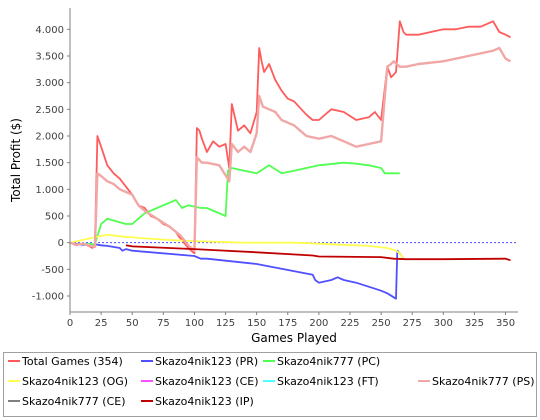 The height and width of the screenshot is (420, 540). What do you see at coordinates (61, 243) in the screenshot?
I see `y-tick-label: 0` at bounding box center [61, 243].